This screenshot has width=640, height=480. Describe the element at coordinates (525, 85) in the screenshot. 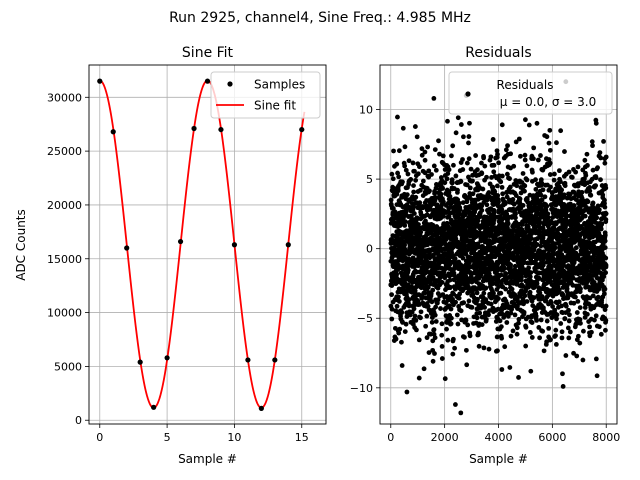

I see `legend-residuals-label: Residuals` at that location.